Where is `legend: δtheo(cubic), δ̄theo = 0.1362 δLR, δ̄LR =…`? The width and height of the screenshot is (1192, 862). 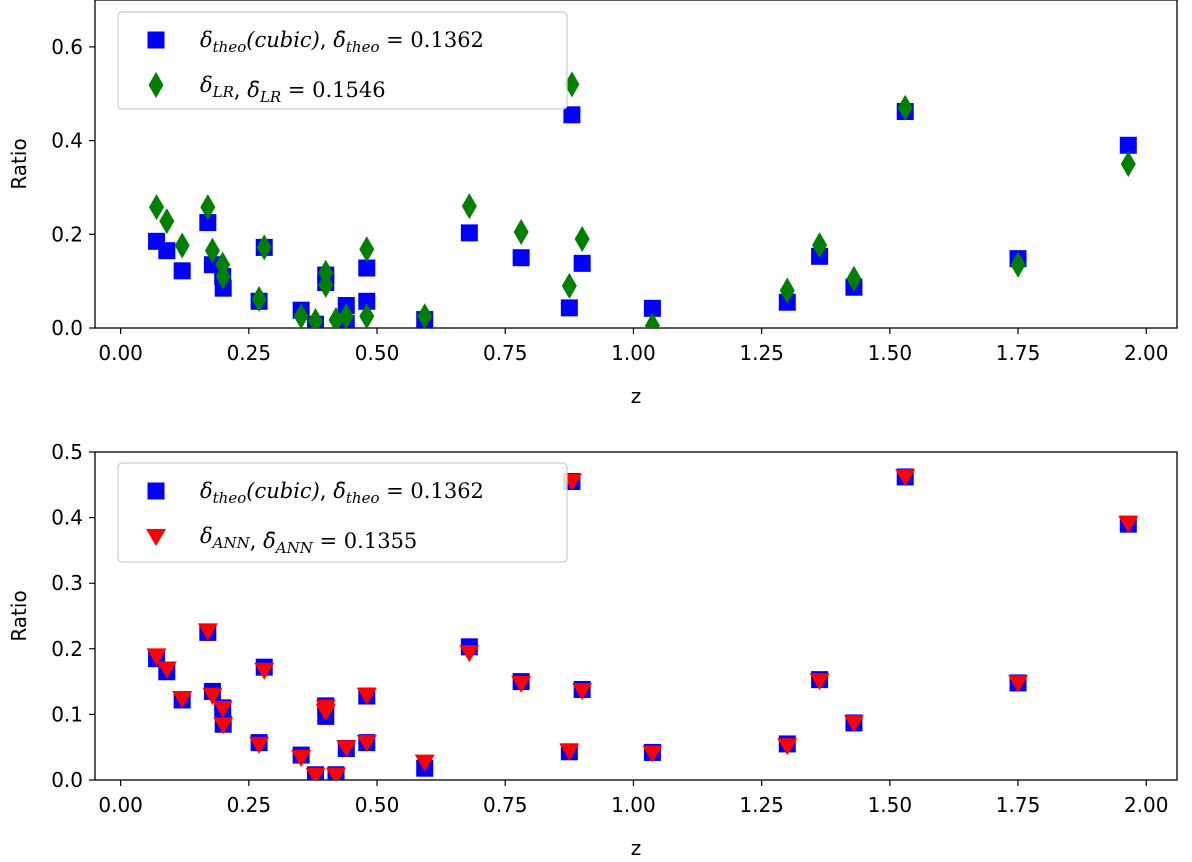 legend: δtheo(cubic), δ̄theo = 0.1362 δLR, δ̄LR =… is located at coordinates (342, 60).